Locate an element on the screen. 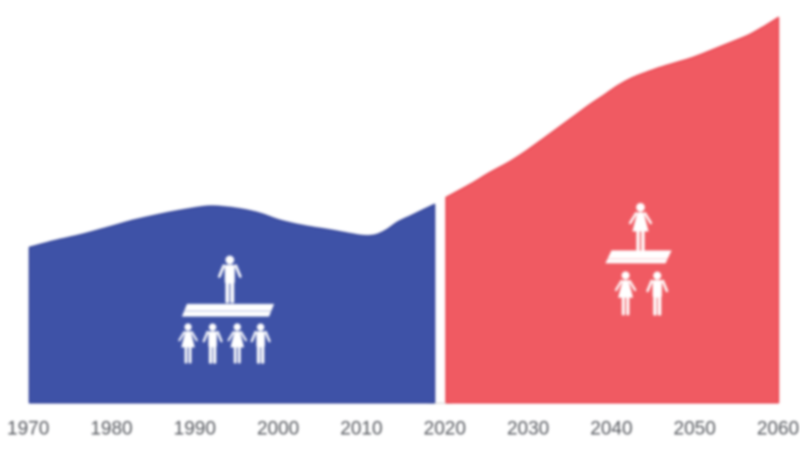  svg-text: 1990 is located at coordinates (195, 429).